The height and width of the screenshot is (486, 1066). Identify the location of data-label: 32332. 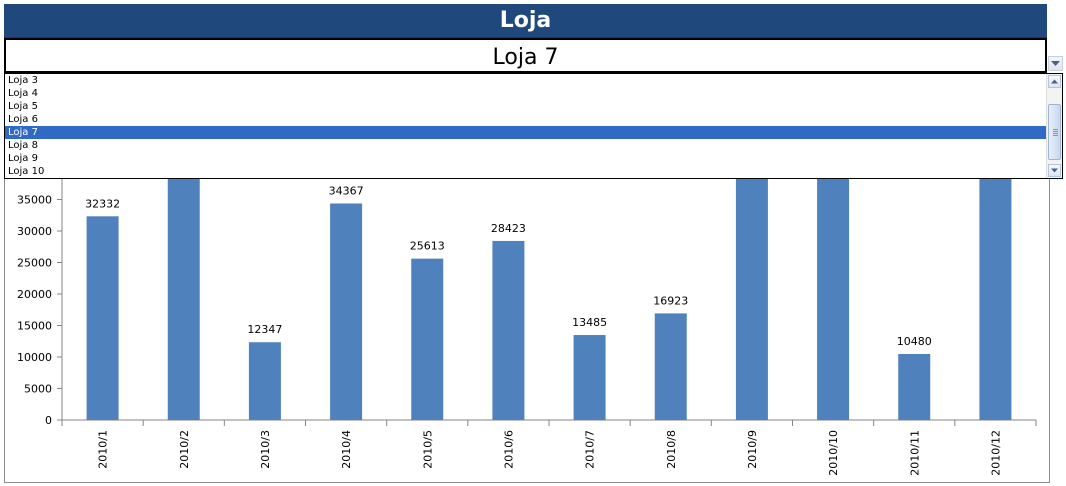
(102, 203).